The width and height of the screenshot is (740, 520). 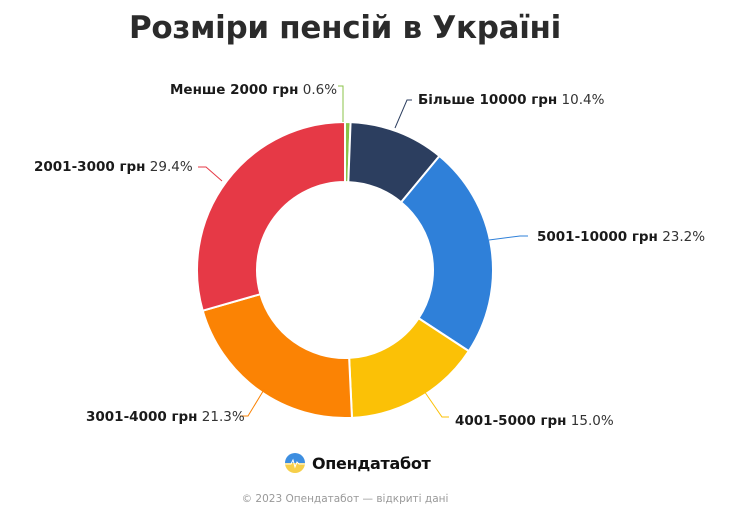 I want to click on label-4001-5000: 4001-5000 грн 15.0%, so click(x=534, y=421).